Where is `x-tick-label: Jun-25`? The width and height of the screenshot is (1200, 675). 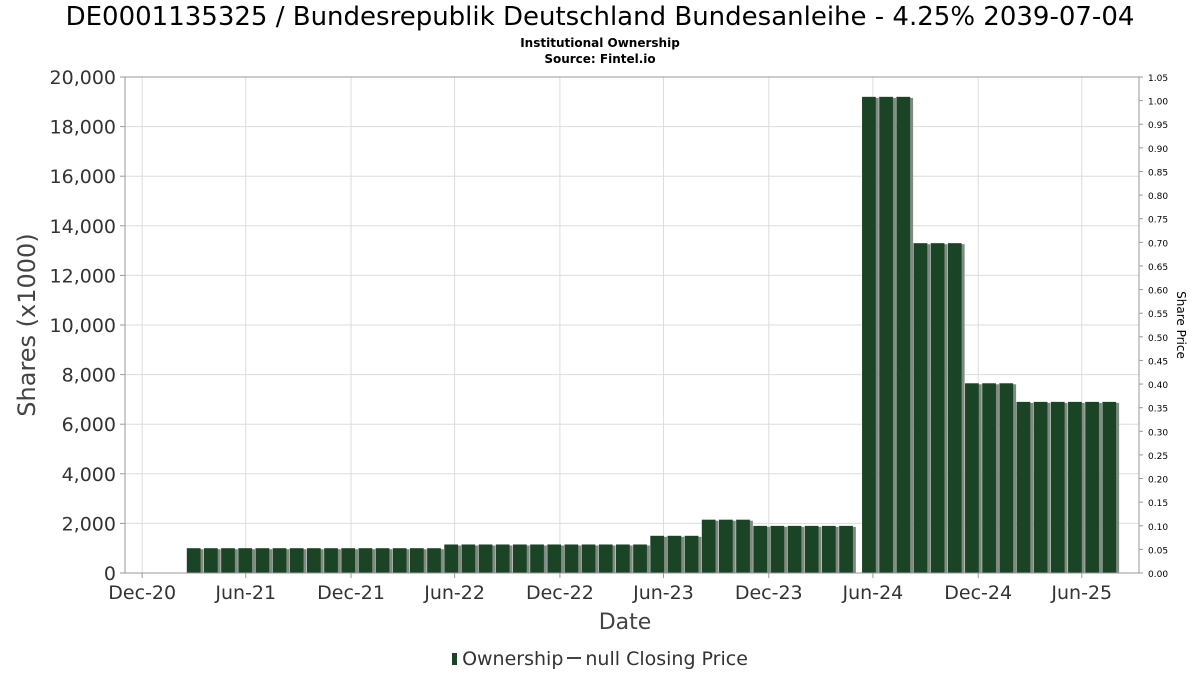
x-tick-label: Jun-25 is located at coordinates (1081, 593).